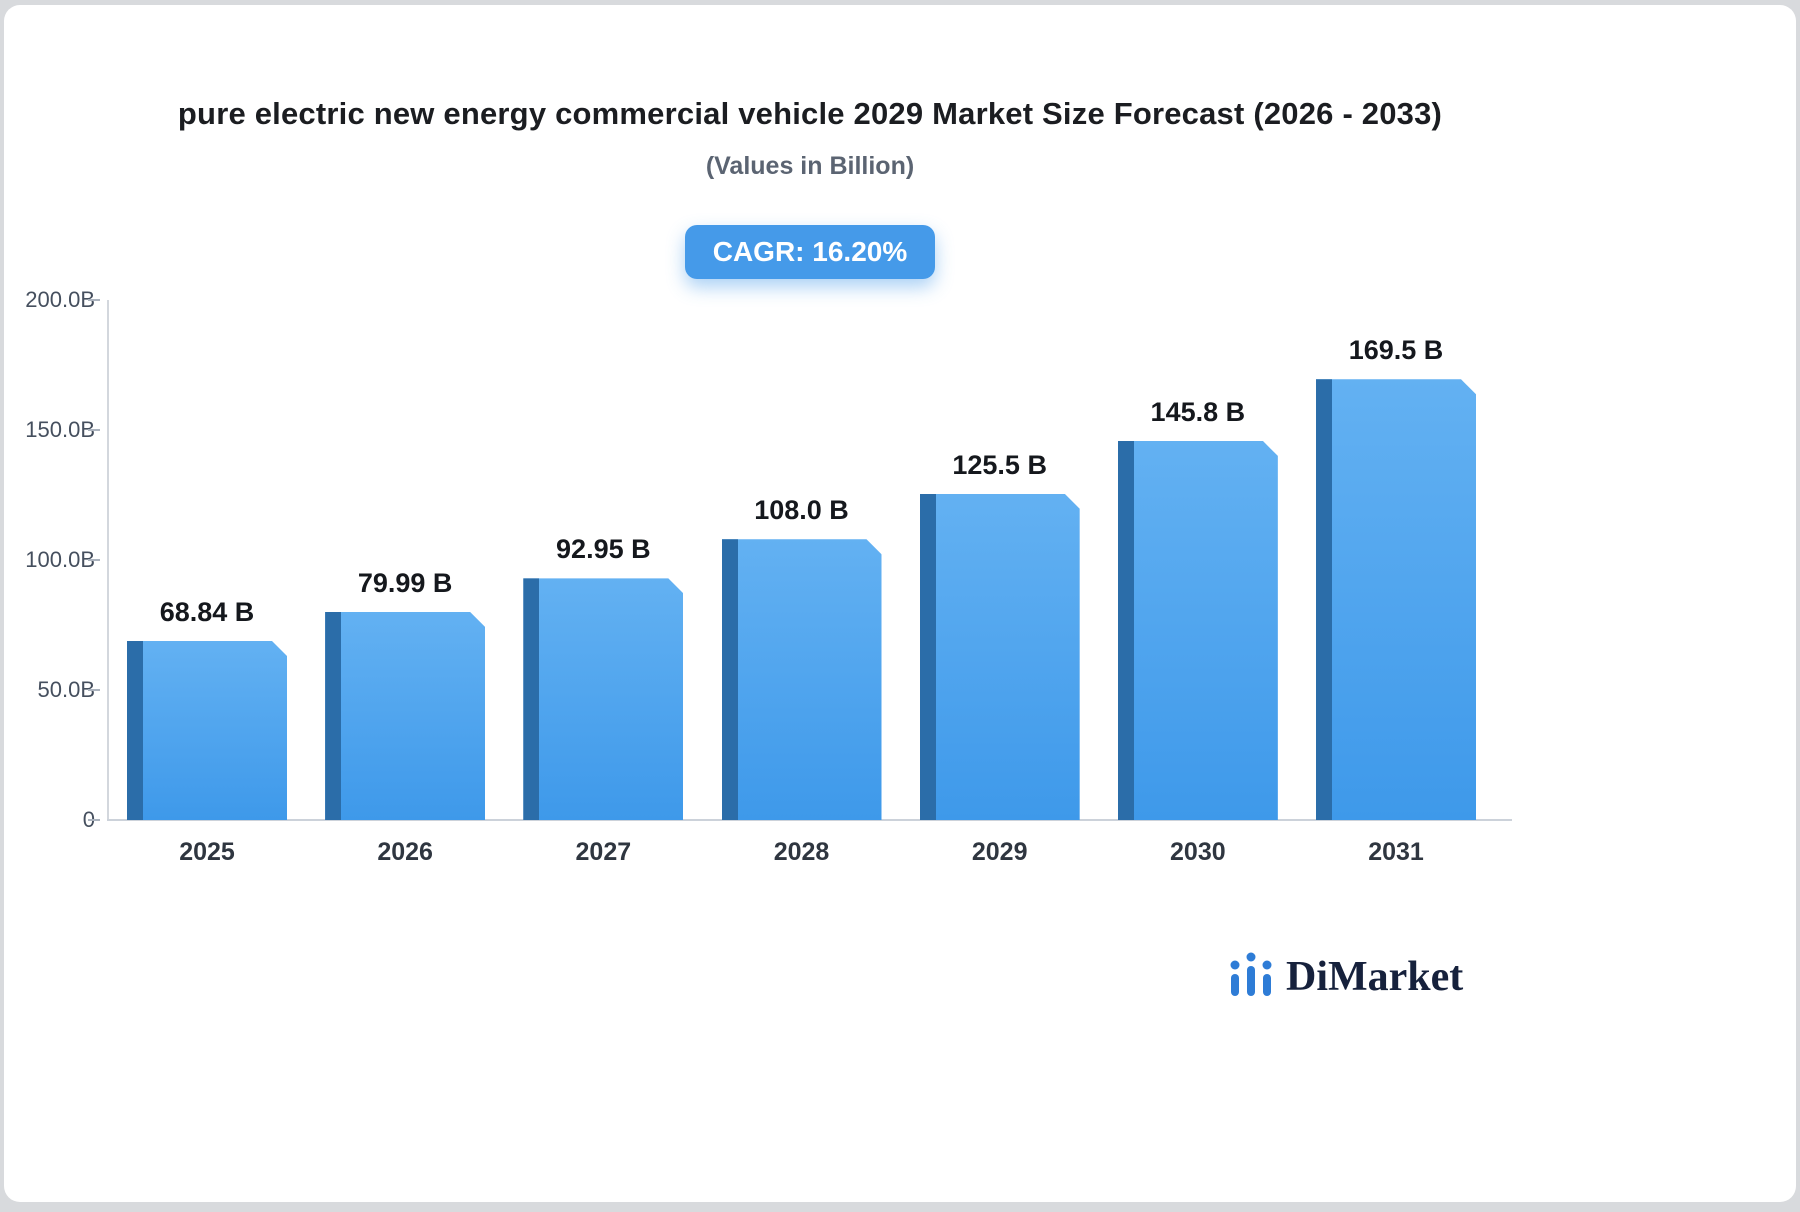 This screenshot has width=1800, height=1212. I want to click on x-axis-label: 2030, so click(1198, 852).